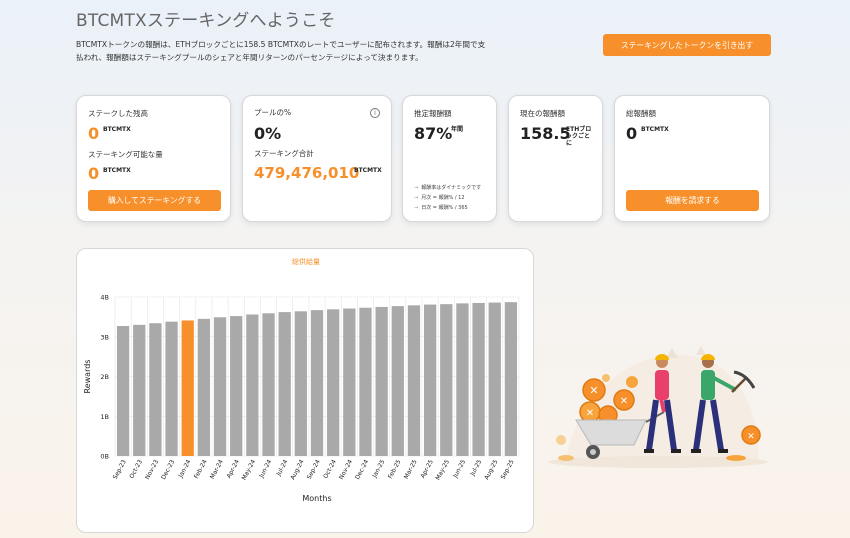  Describe the element at coordinates (427, 468) in the screenshot. I see `x-tick-label: Apr-25` at that location.